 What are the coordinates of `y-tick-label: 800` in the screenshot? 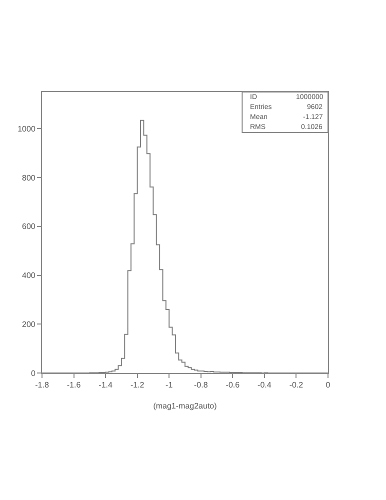 It's located at (29, 177).